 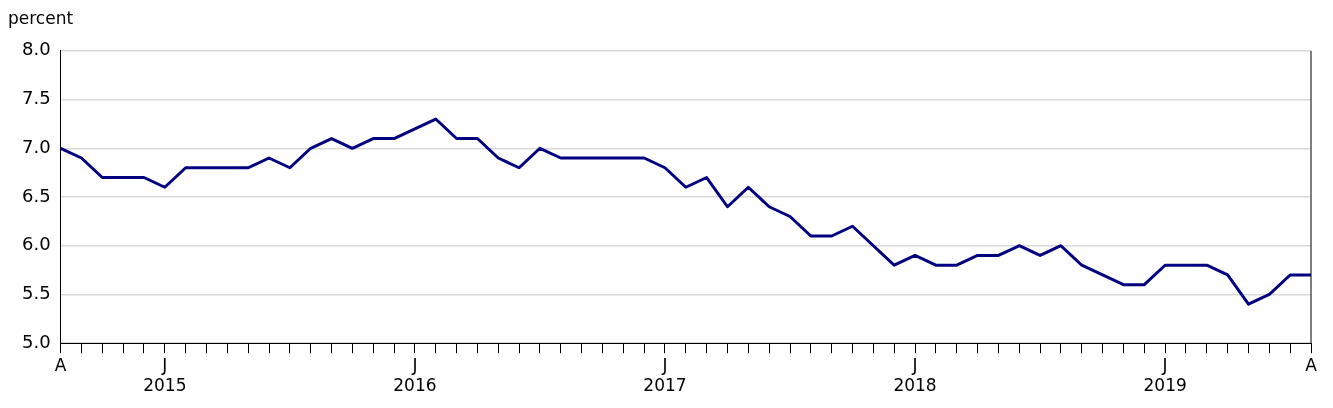 What do you see at coordinates (165, 375) in the screenshot?
I see `x-tick-label: J 2015` at bounding box center [165, 375].